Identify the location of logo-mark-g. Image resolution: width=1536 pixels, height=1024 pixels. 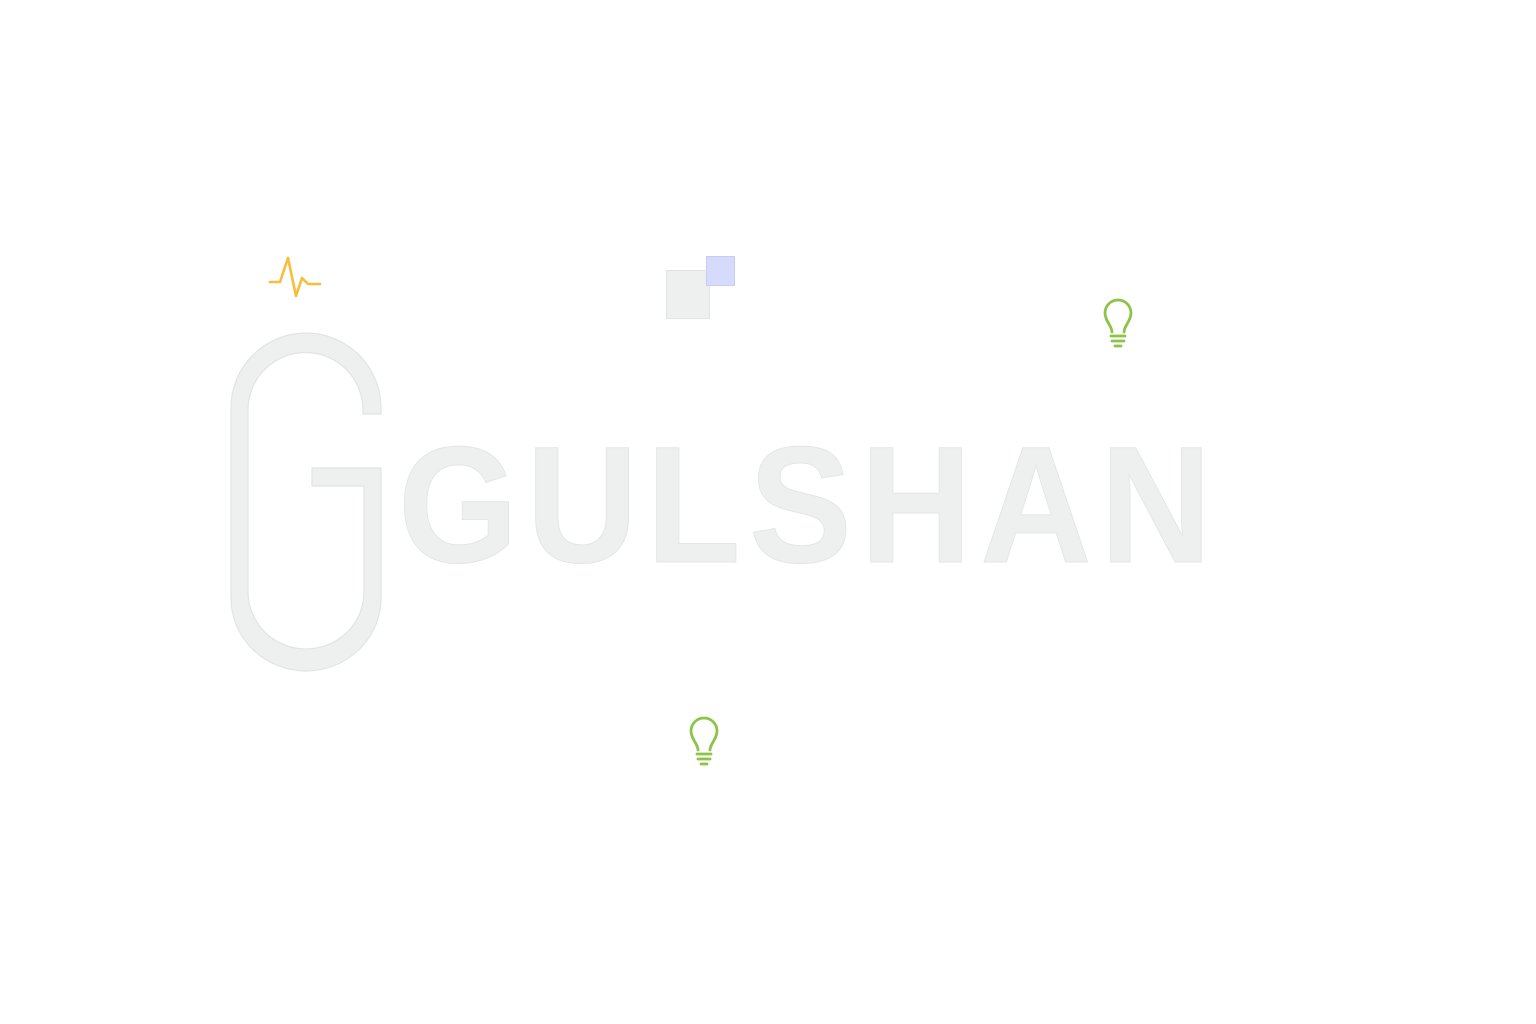
(306, 502).